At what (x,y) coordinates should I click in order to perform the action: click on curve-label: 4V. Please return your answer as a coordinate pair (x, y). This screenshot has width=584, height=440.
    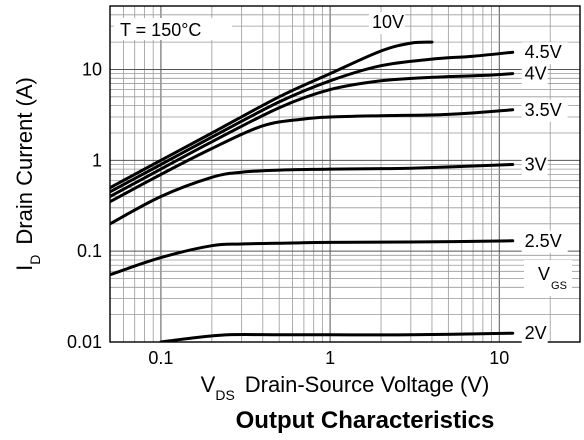
    Looking at the image, I should click on (536, 74).